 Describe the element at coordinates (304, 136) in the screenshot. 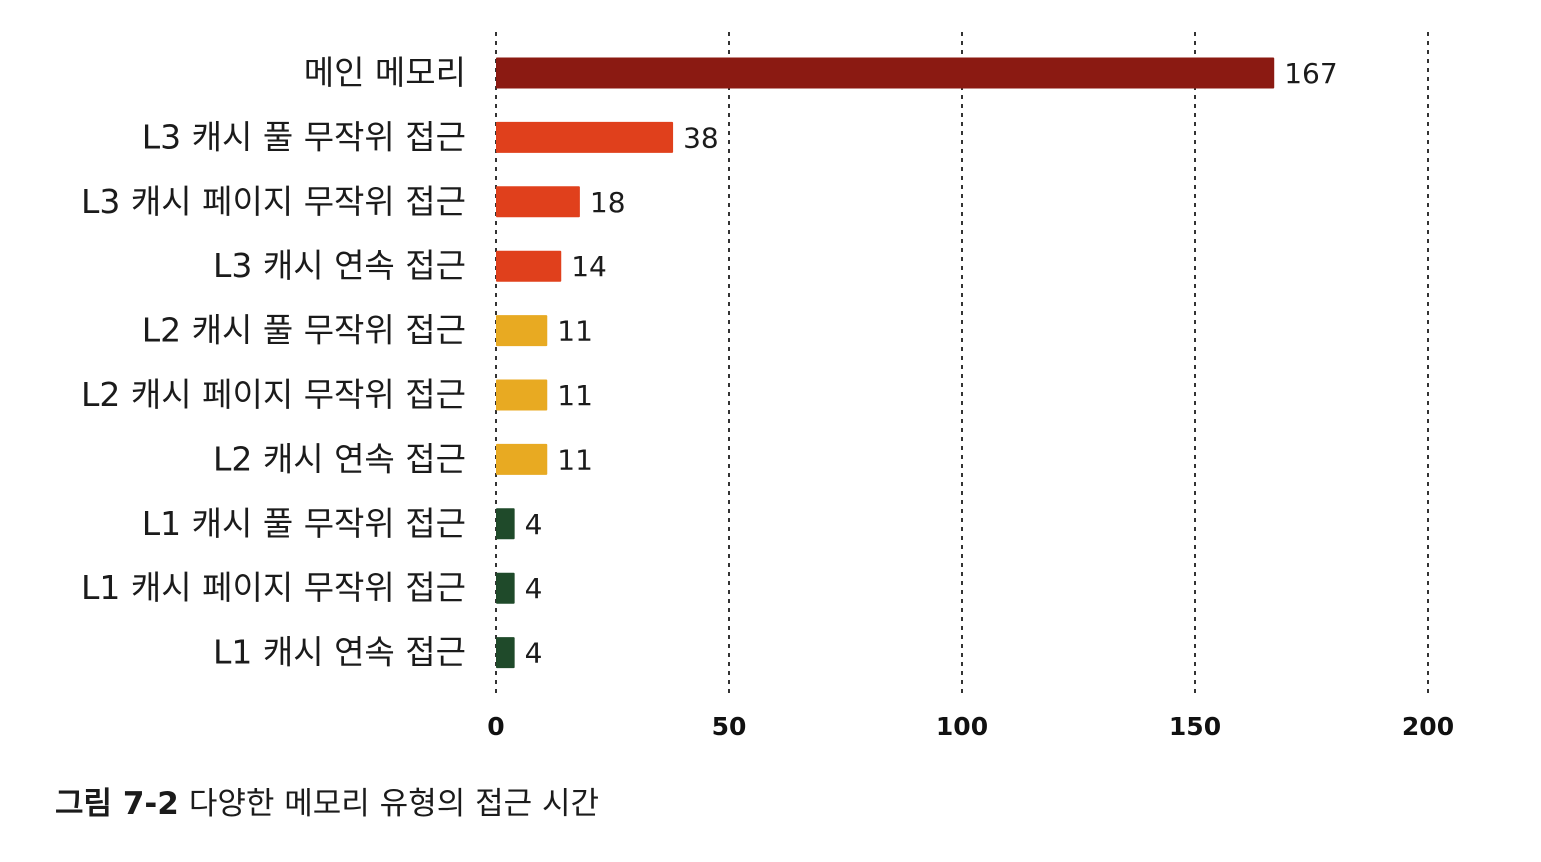

I see `category-label: L3 캐시 풀 무작위 접근` at that location.